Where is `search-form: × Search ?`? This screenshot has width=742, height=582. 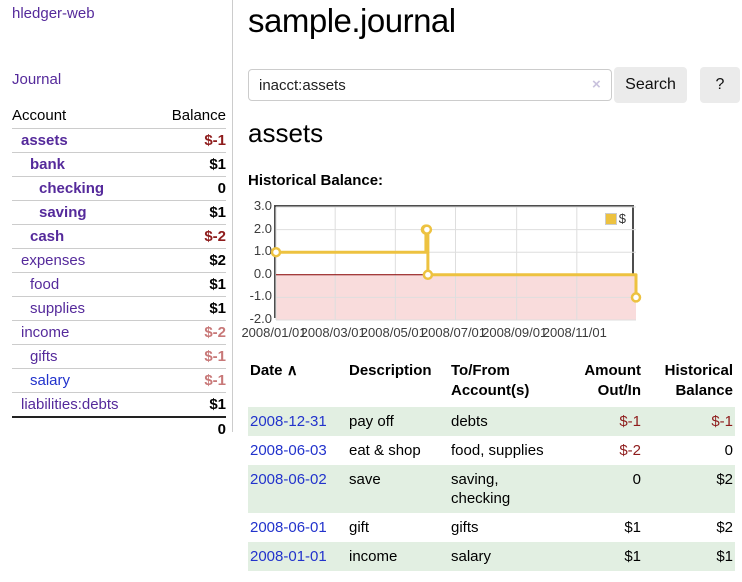 search-form: × Search ? is located at coordinates (495, 85).